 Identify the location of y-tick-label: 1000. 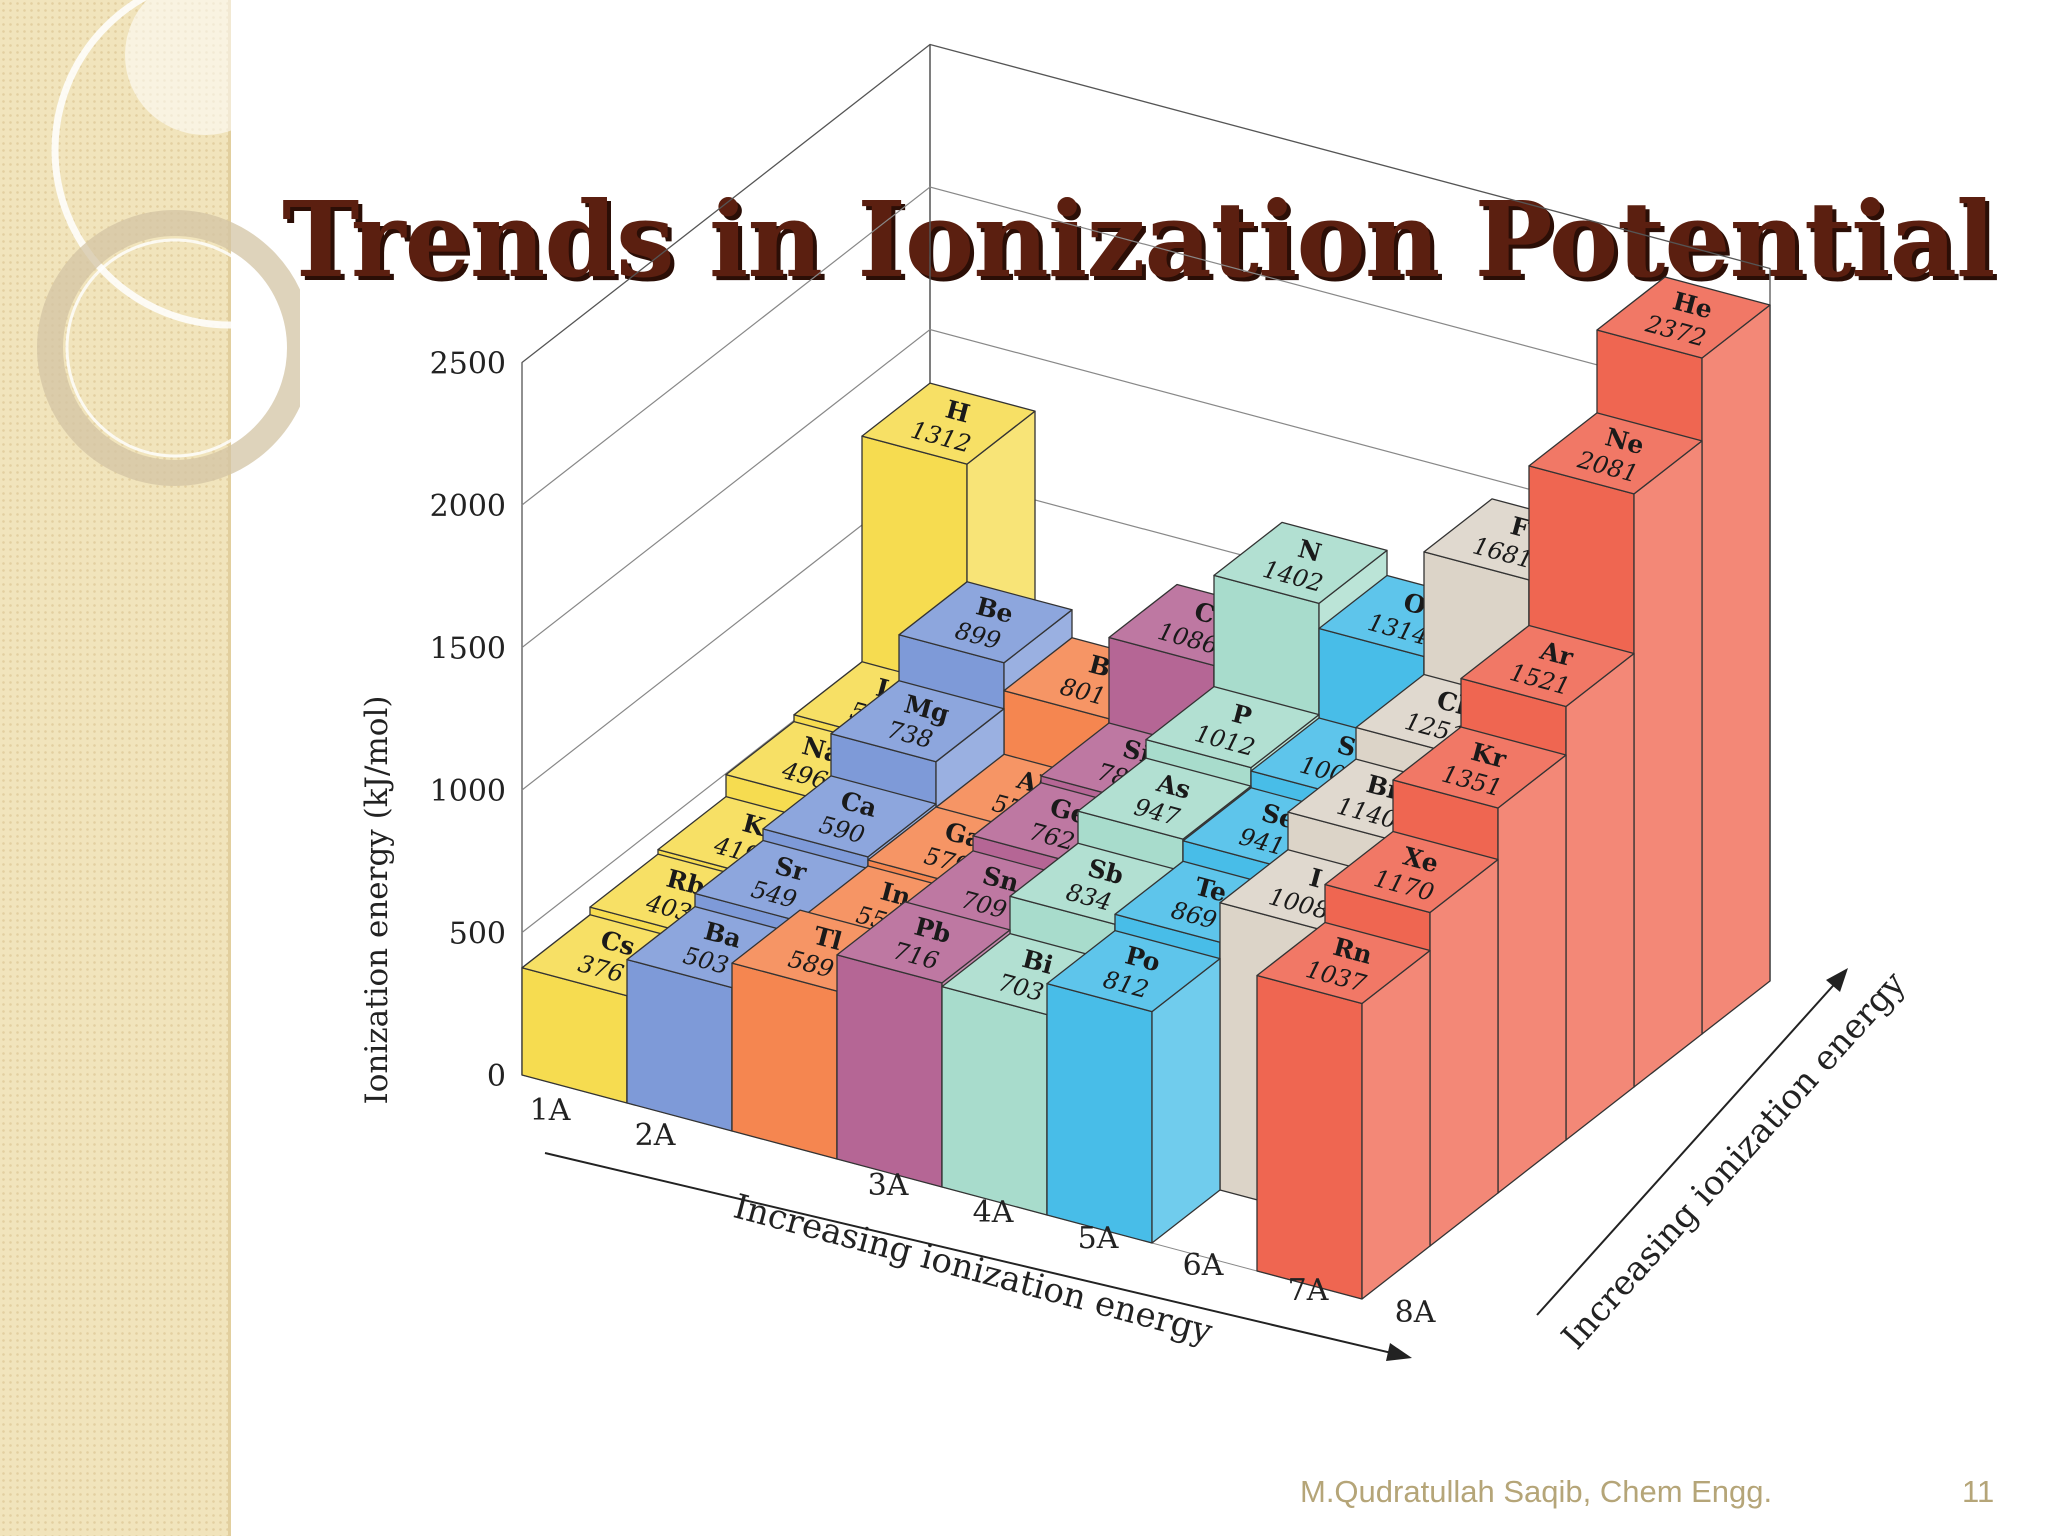
(468, 791).